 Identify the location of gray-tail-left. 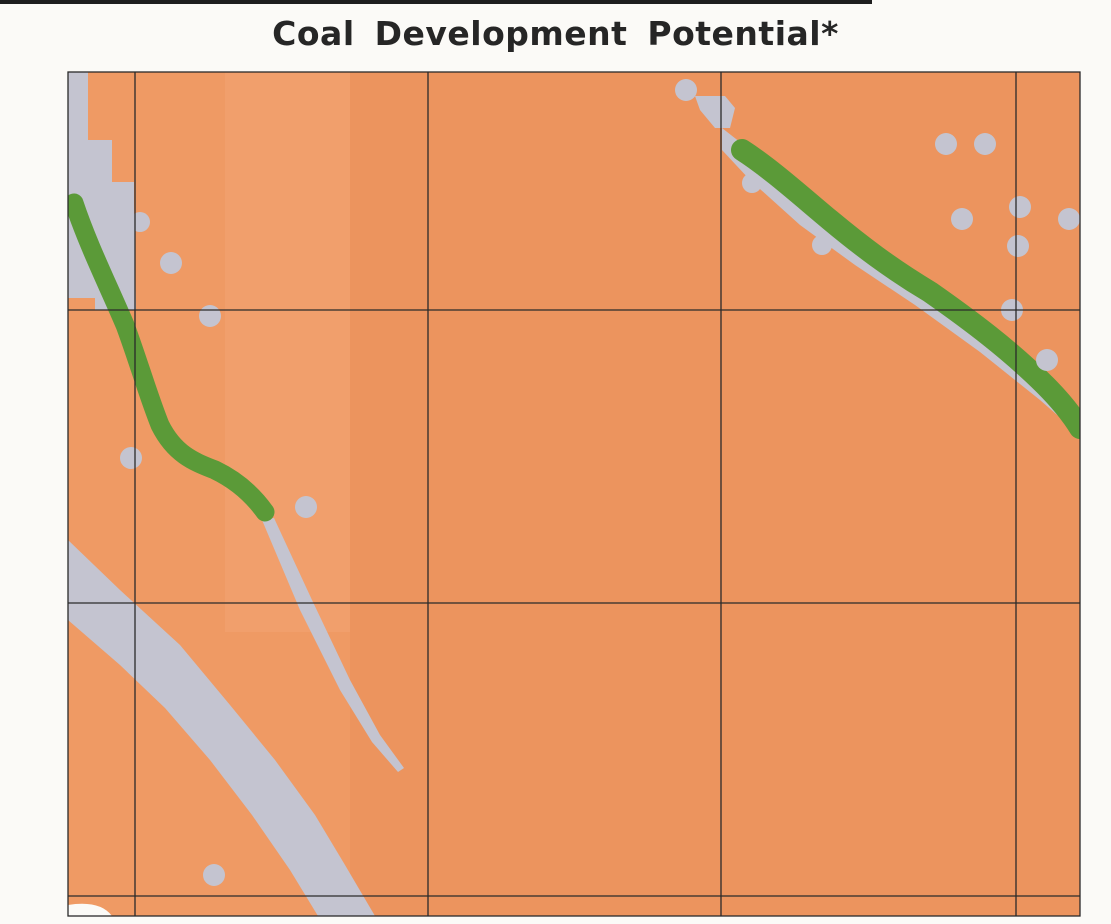
(333, 645).